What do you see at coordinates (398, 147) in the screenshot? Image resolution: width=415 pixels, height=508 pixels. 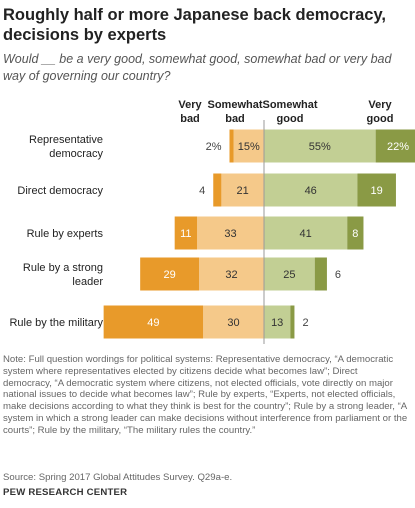 I see `data-label-very-good: 22%` at bounding box center [398, 147].